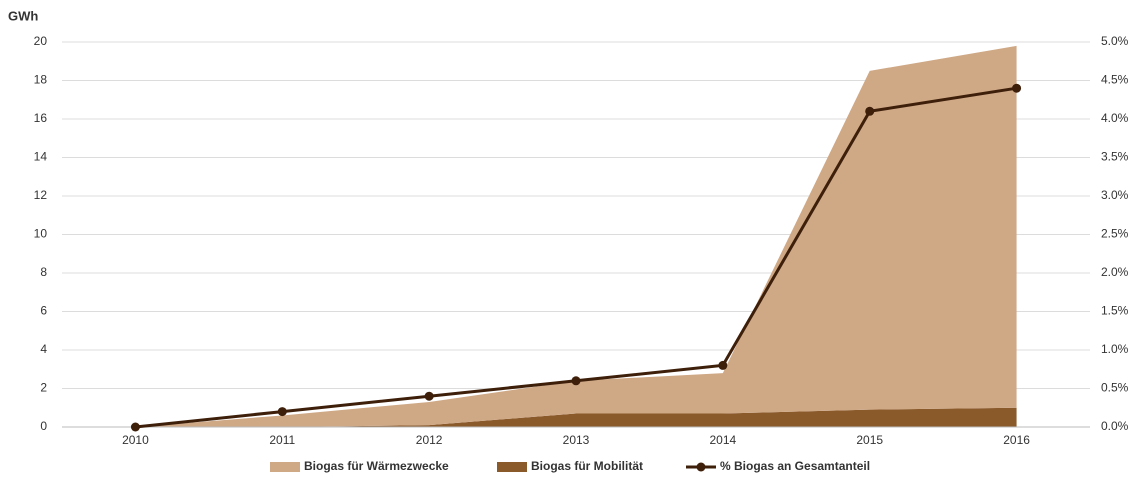 This screenshot has height=481, width=1148. Describe the element at coordinates (869, 440) in the screenshot. I see `x-tick-label: 2015` at that location.